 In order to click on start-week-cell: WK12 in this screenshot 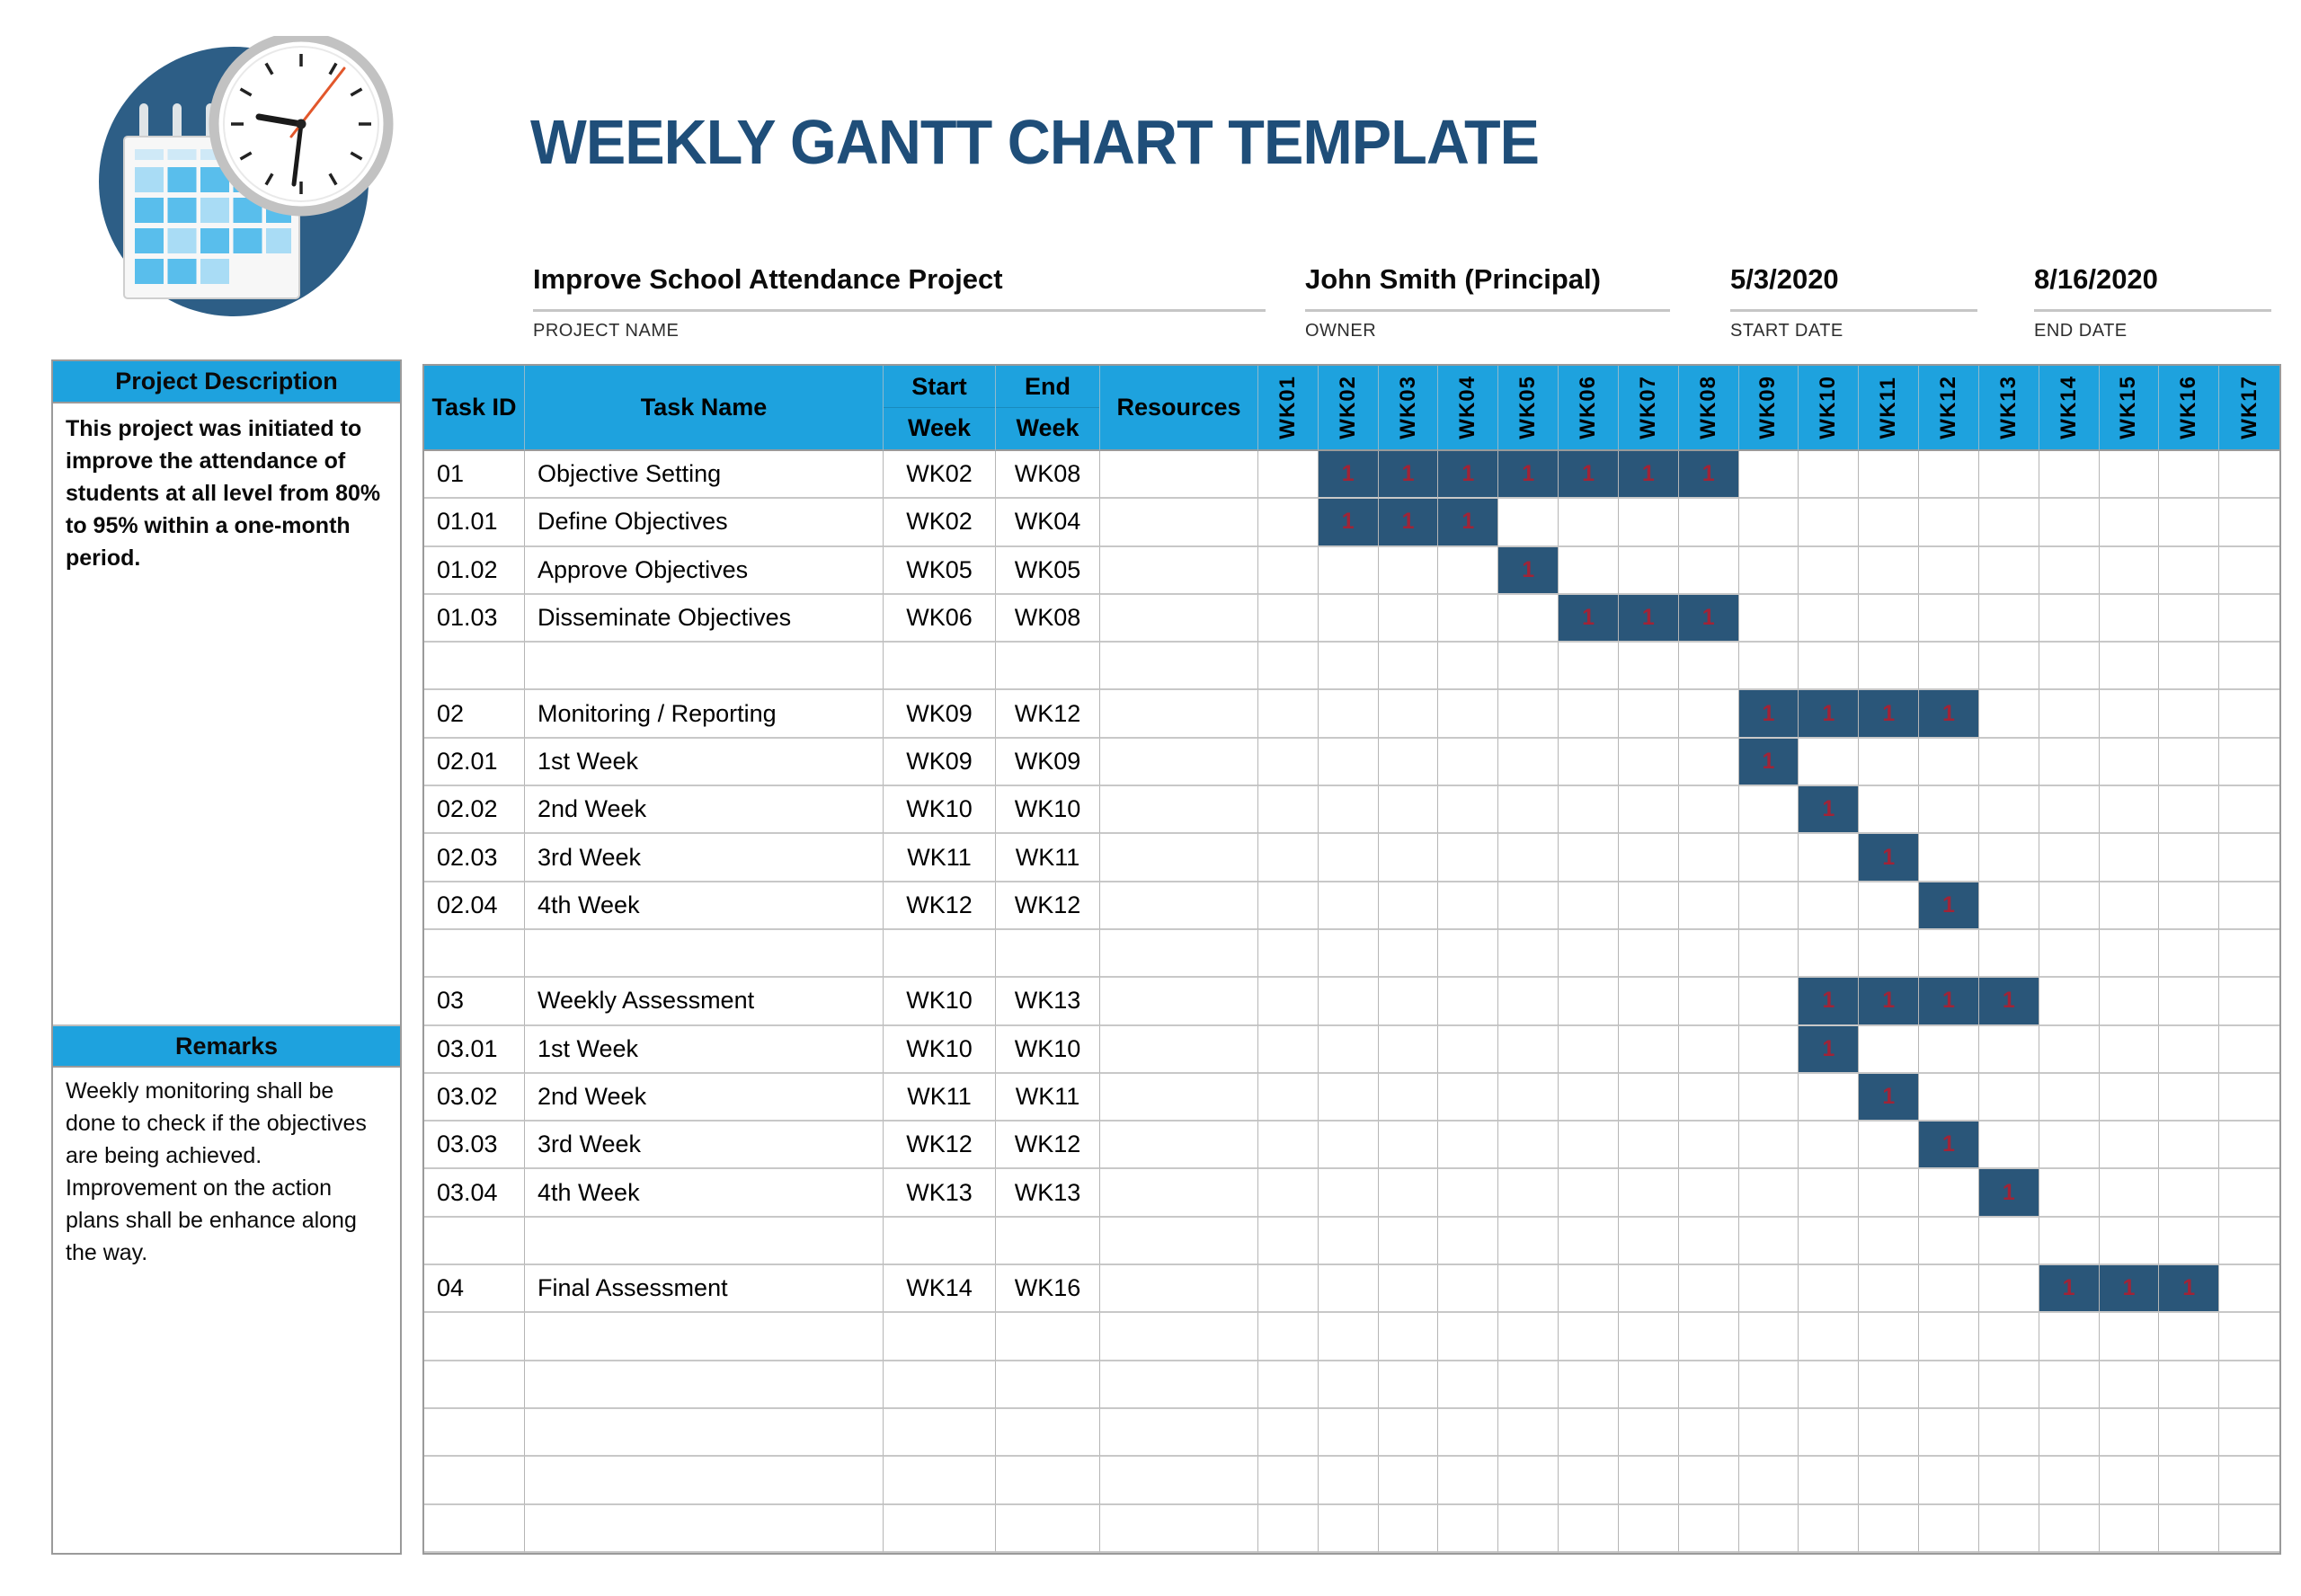, I will do `click(940, 1146)`.